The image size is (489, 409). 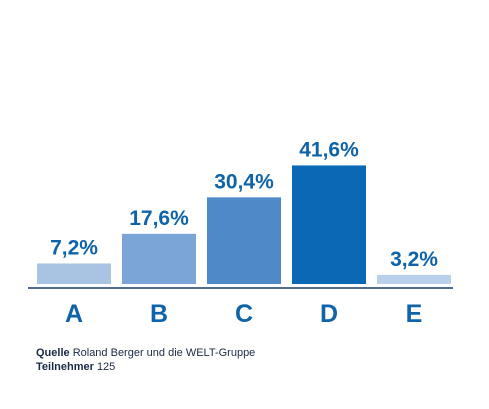 I want to click on source-line: Quelle Roland Berger und die WELT-Gruppe, so click(x=145, y=353).